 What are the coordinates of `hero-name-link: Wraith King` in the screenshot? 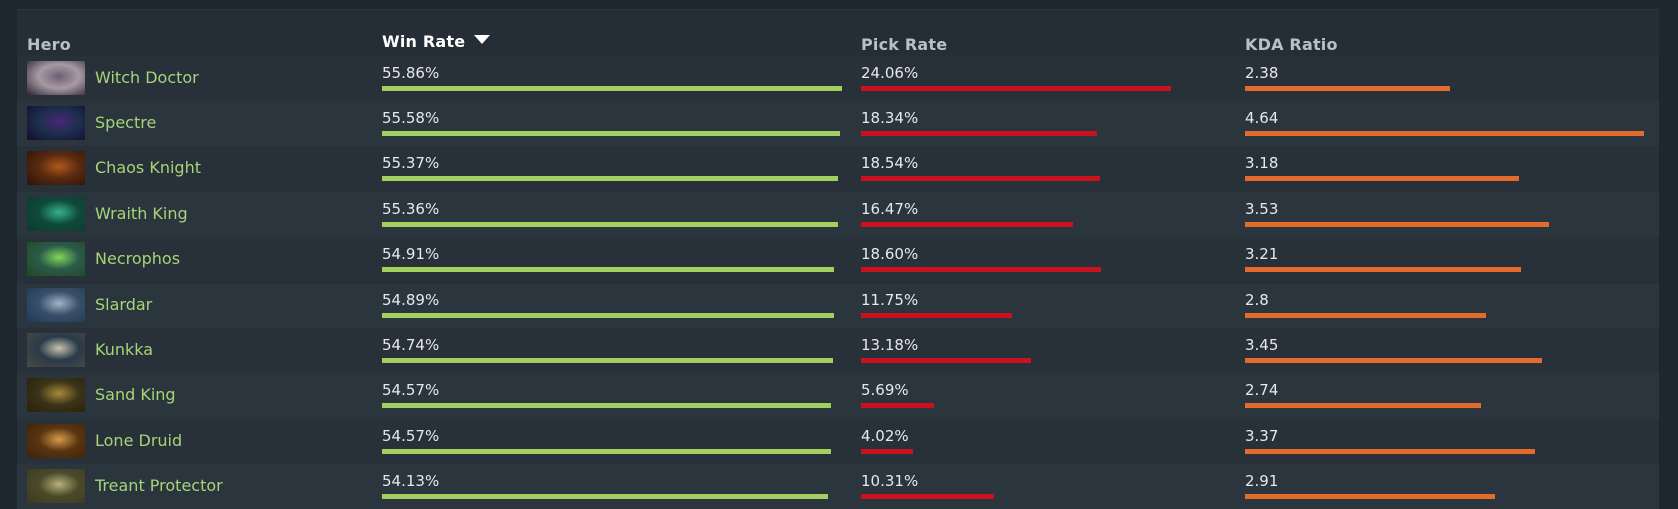 It's located at (141, 213).